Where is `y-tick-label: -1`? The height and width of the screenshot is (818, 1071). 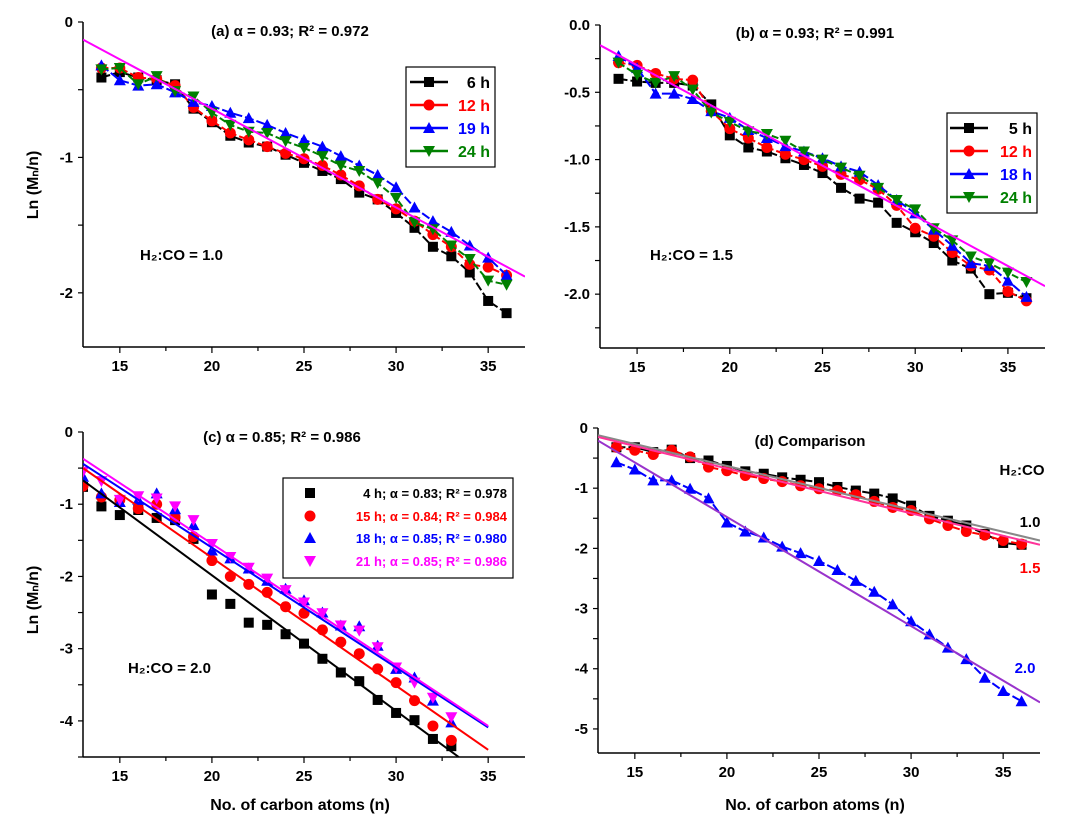
y-tick-label: -1 is located at coordinates (66, 157).